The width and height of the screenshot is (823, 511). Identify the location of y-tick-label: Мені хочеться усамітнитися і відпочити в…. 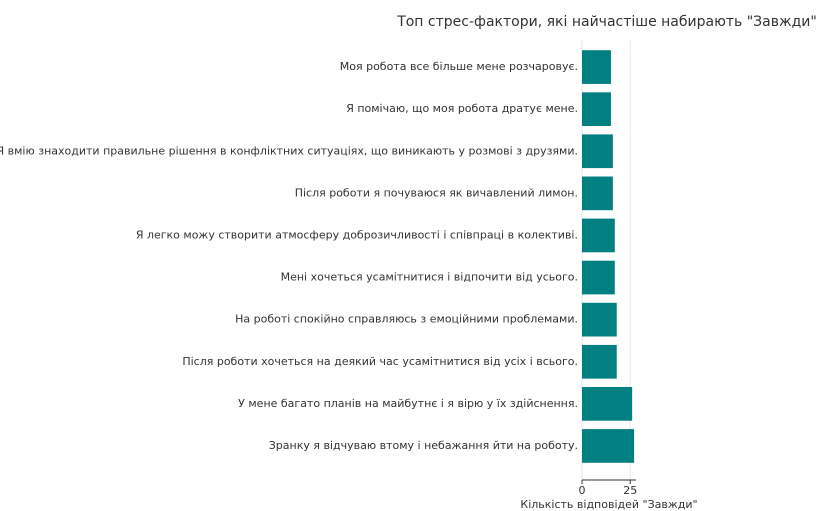
(429, 277).